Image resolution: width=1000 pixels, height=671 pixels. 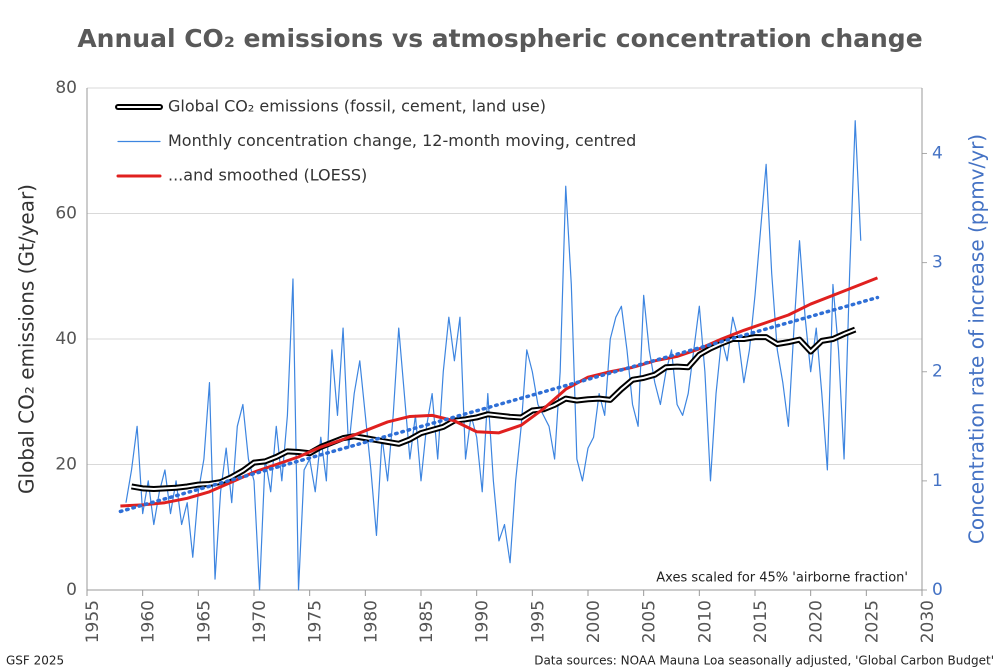 What do you see at coordinates (27, 339) in the screenshot?
I see `y-axis-label: Global CO₂ emissions (Gt/year)` at bounding box center [27, 339].